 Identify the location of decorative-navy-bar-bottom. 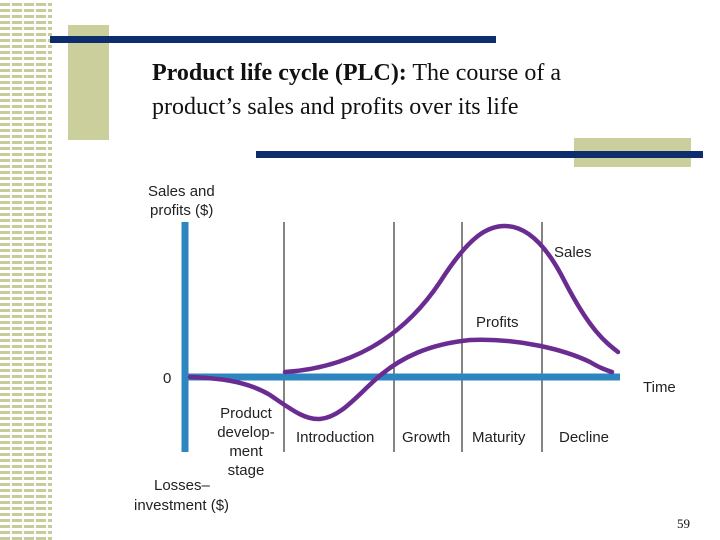
(479, 154).